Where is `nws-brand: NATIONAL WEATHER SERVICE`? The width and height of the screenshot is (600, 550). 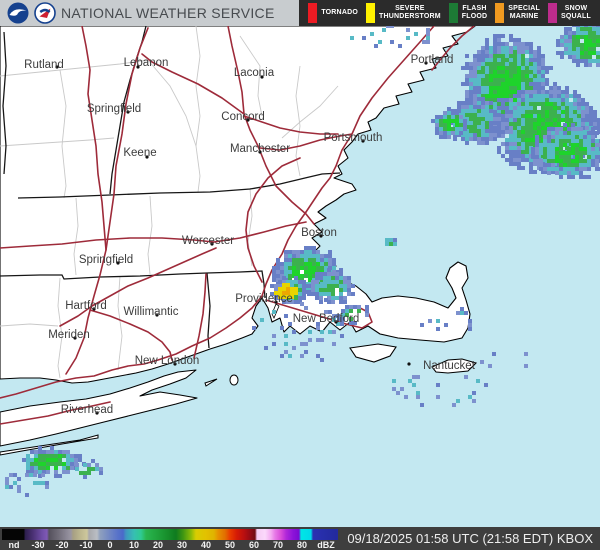 nws-brand: NATIONAL WEATHER SERVICE is located at coordinates (149, 13).